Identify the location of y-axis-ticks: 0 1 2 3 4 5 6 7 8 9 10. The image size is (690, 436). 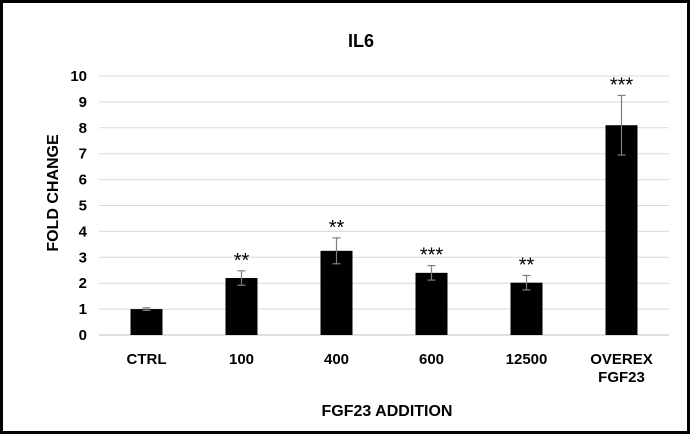
(78, 206).